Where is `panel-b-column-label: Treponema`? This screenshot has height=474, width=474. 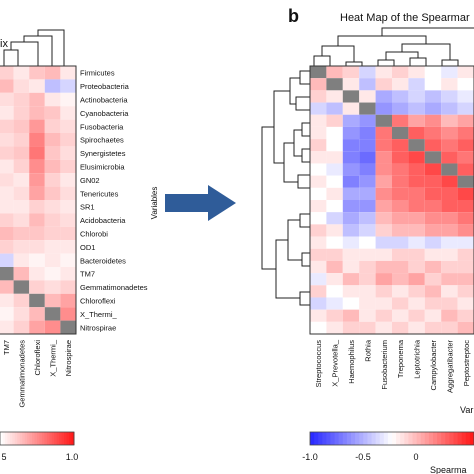 panel-b-column-label: Treponema is located at coordinates (400, 358).